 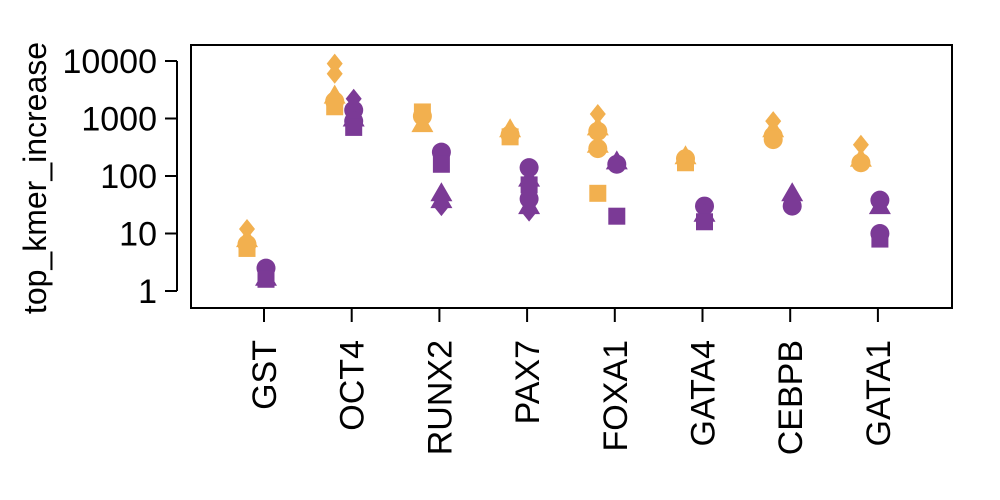 I want to click on y-tick-label: 100, so click(x=128, y=177).